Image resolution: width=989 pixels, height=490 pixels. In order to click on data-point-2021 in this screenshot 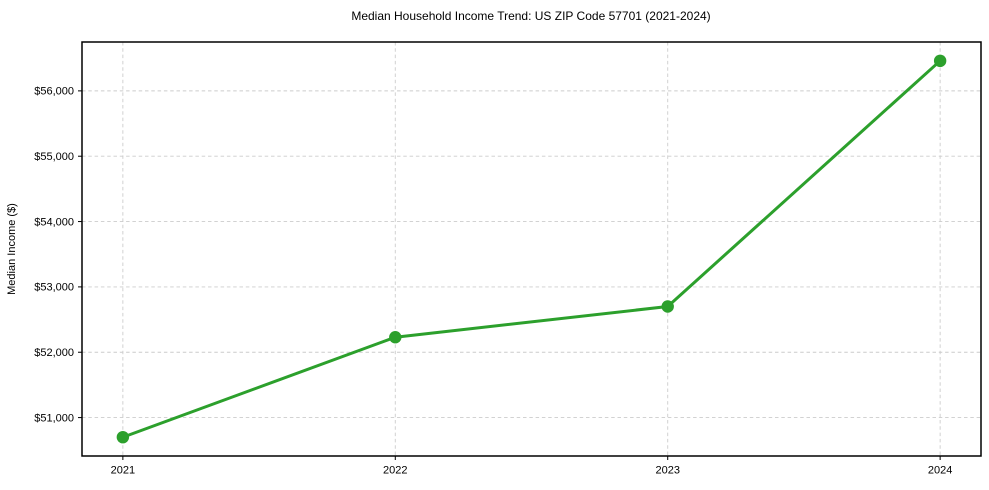, I will do `click(123, 437)`.